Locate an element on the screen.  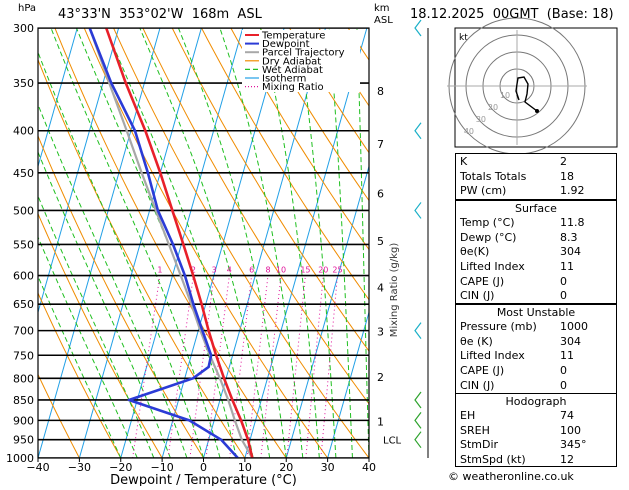
index-pw-row: PW (cm) 1.92 is located at coordinates (536, 191).